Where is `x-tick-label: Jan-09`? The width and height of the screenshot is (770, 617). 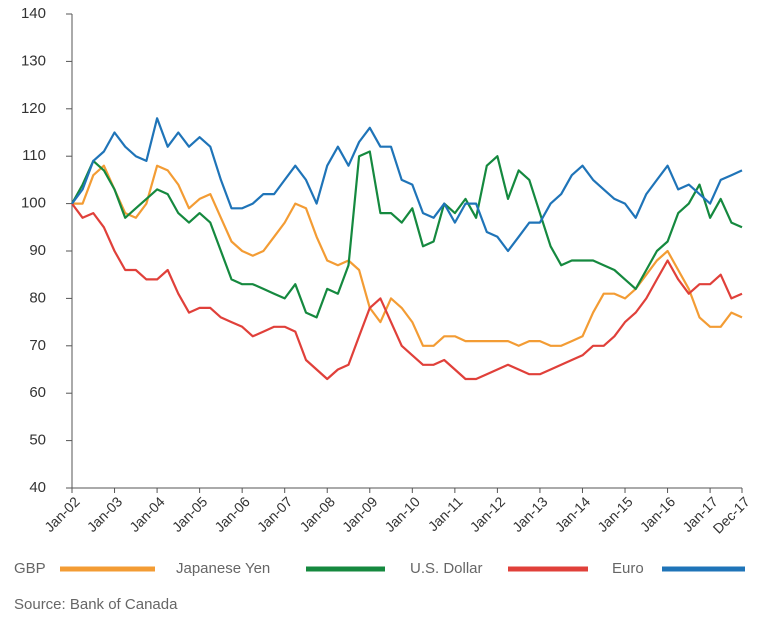 x-tick-label: Jan-09 is located at coordinates (360, 514).